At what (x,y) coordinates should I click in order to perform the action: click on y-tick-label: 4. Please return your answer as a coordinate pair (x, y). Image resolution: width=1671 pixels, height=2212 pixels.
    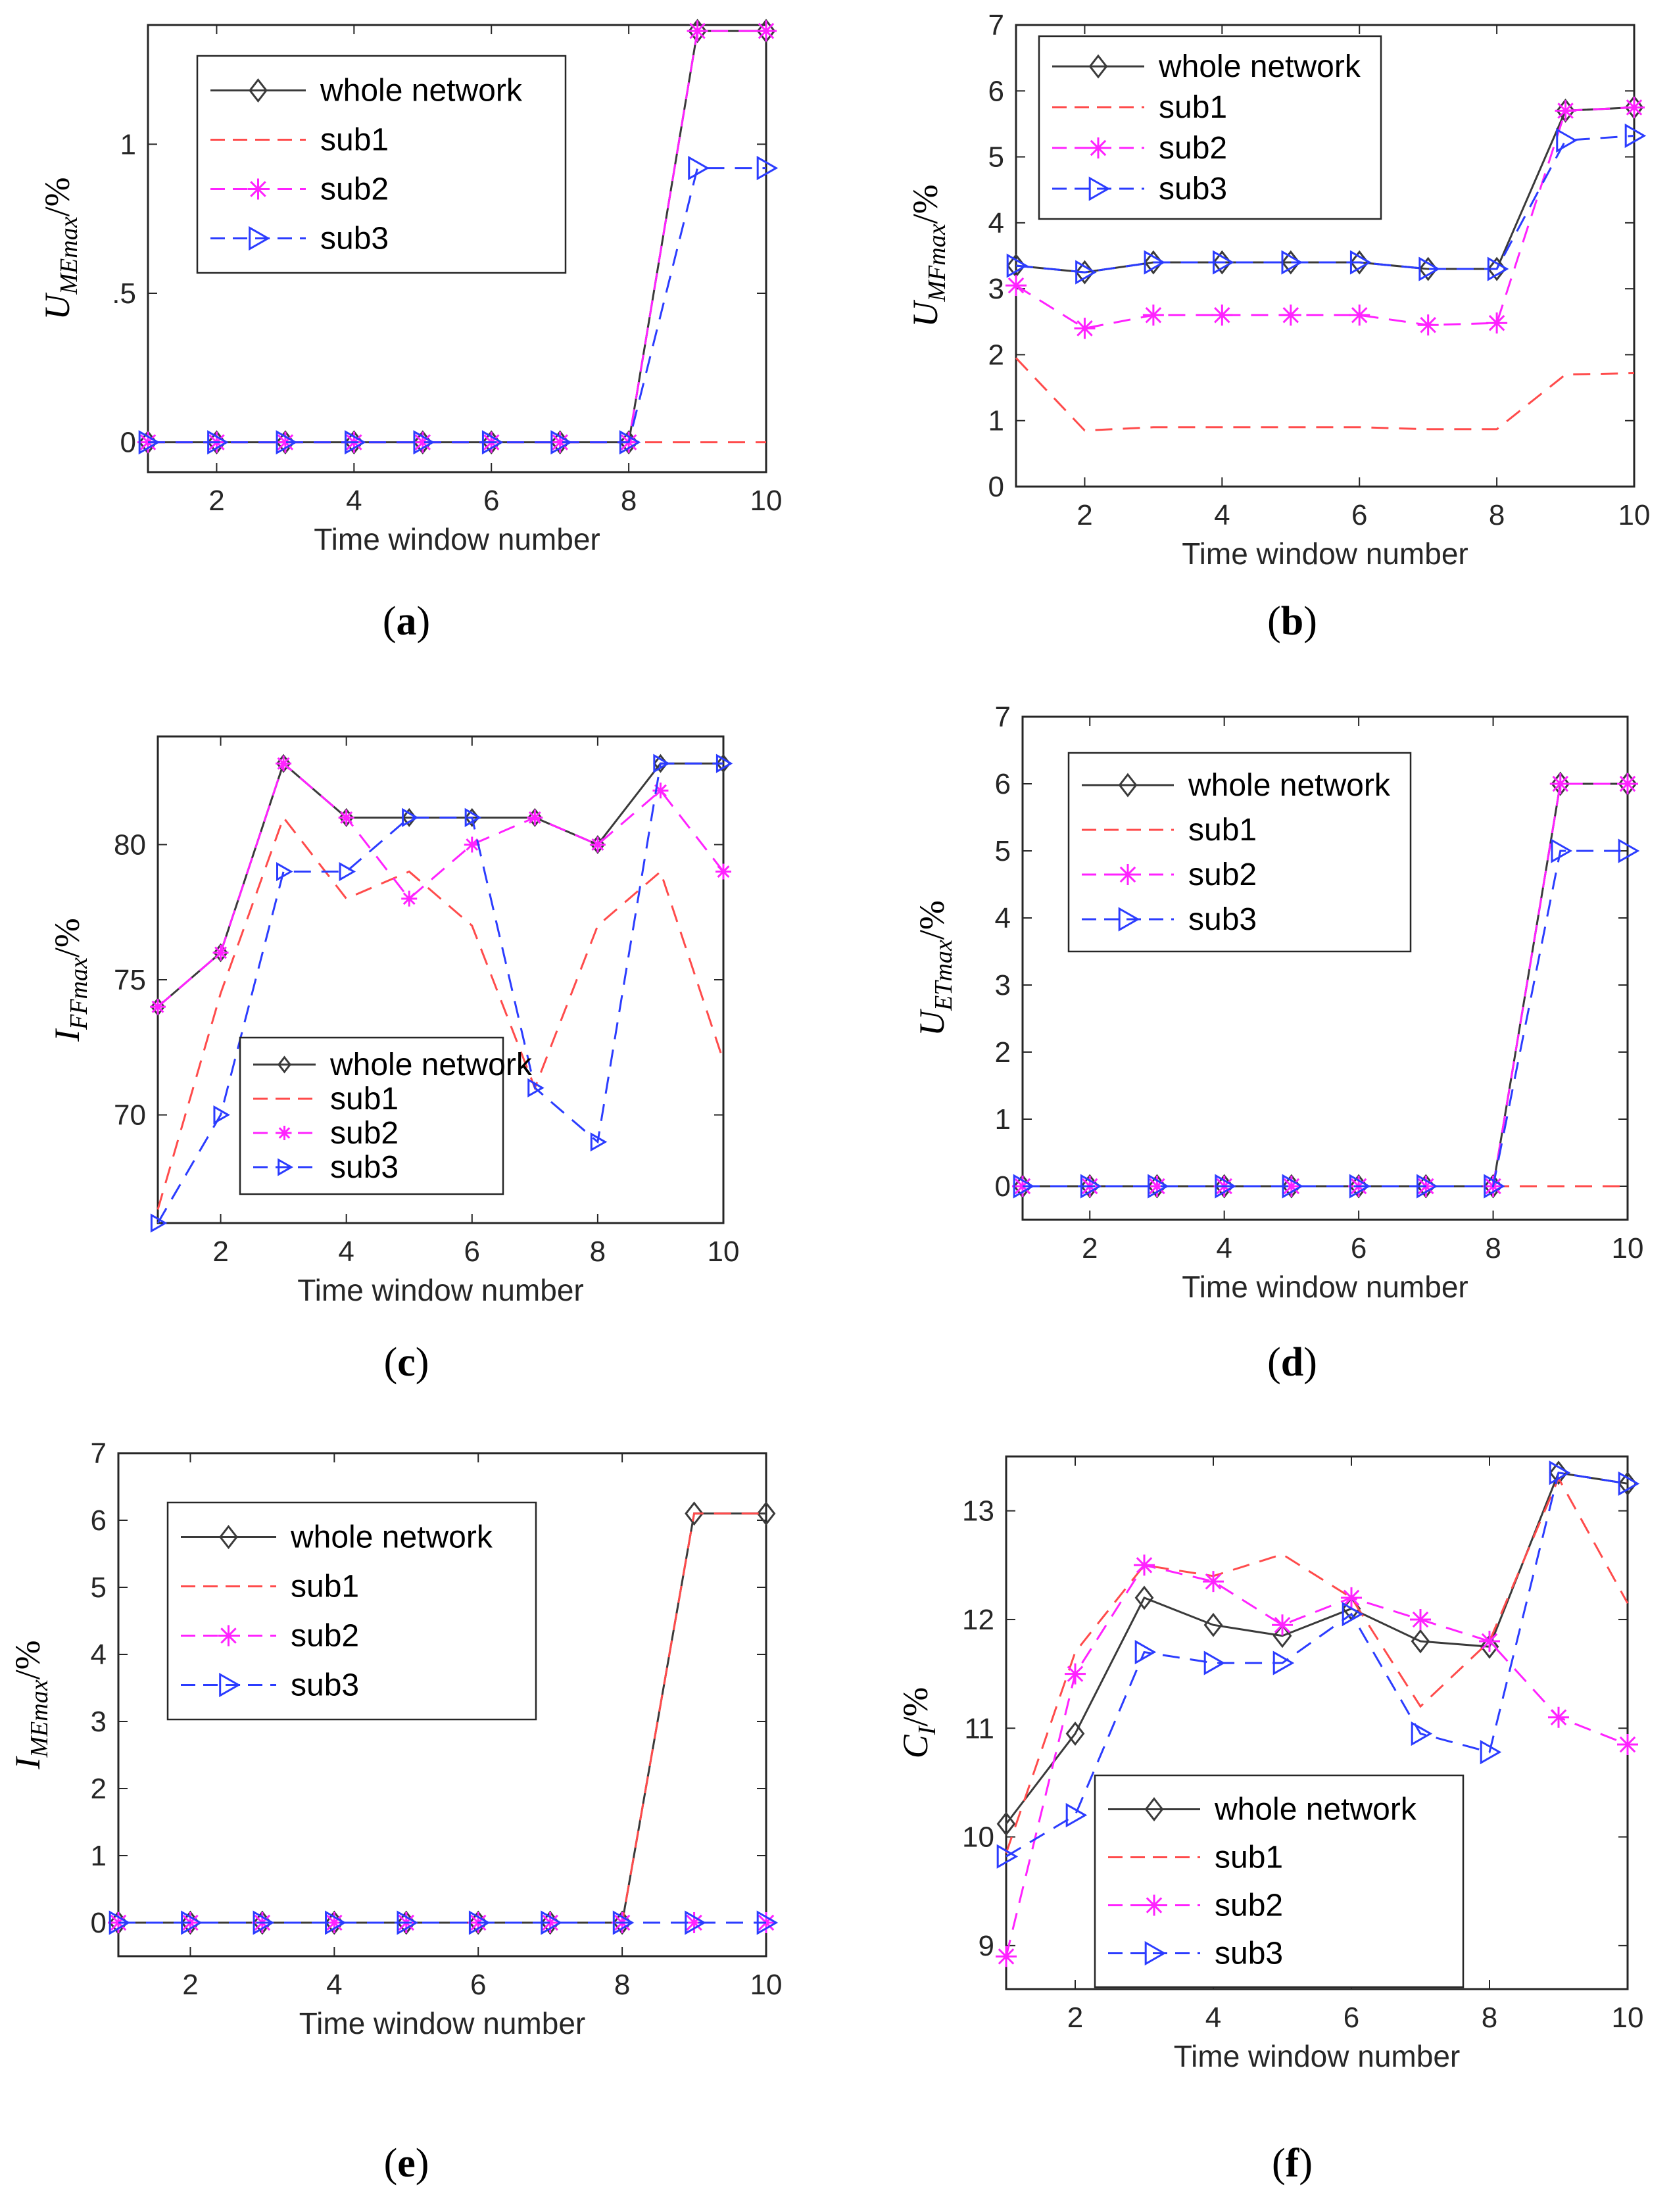
    Looking at the image, I should click on (996, 223).